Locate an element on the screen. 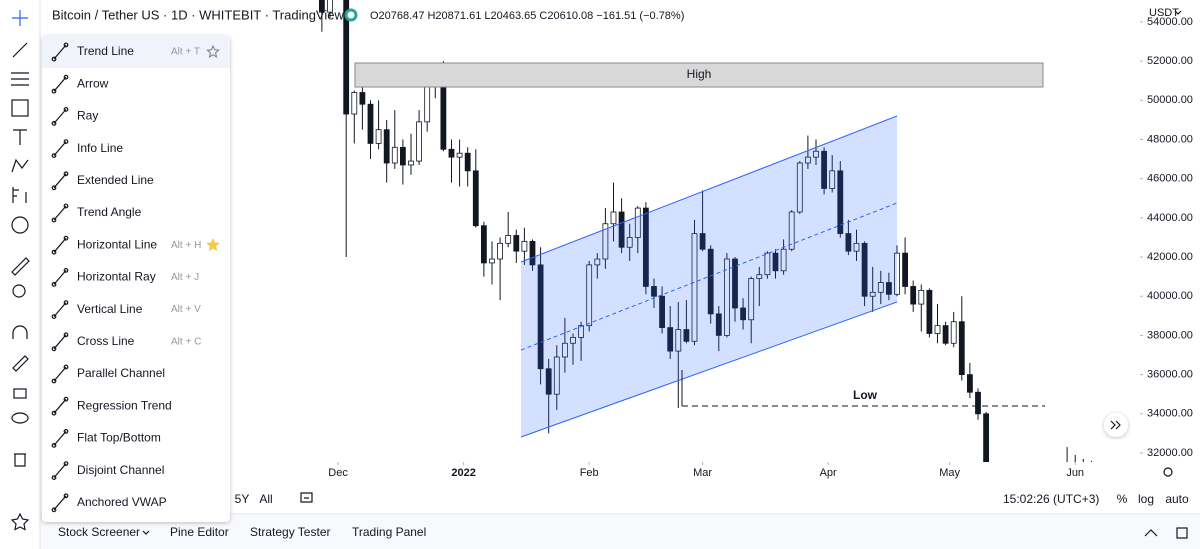  tool-fib is located at coordinates (20, 79).